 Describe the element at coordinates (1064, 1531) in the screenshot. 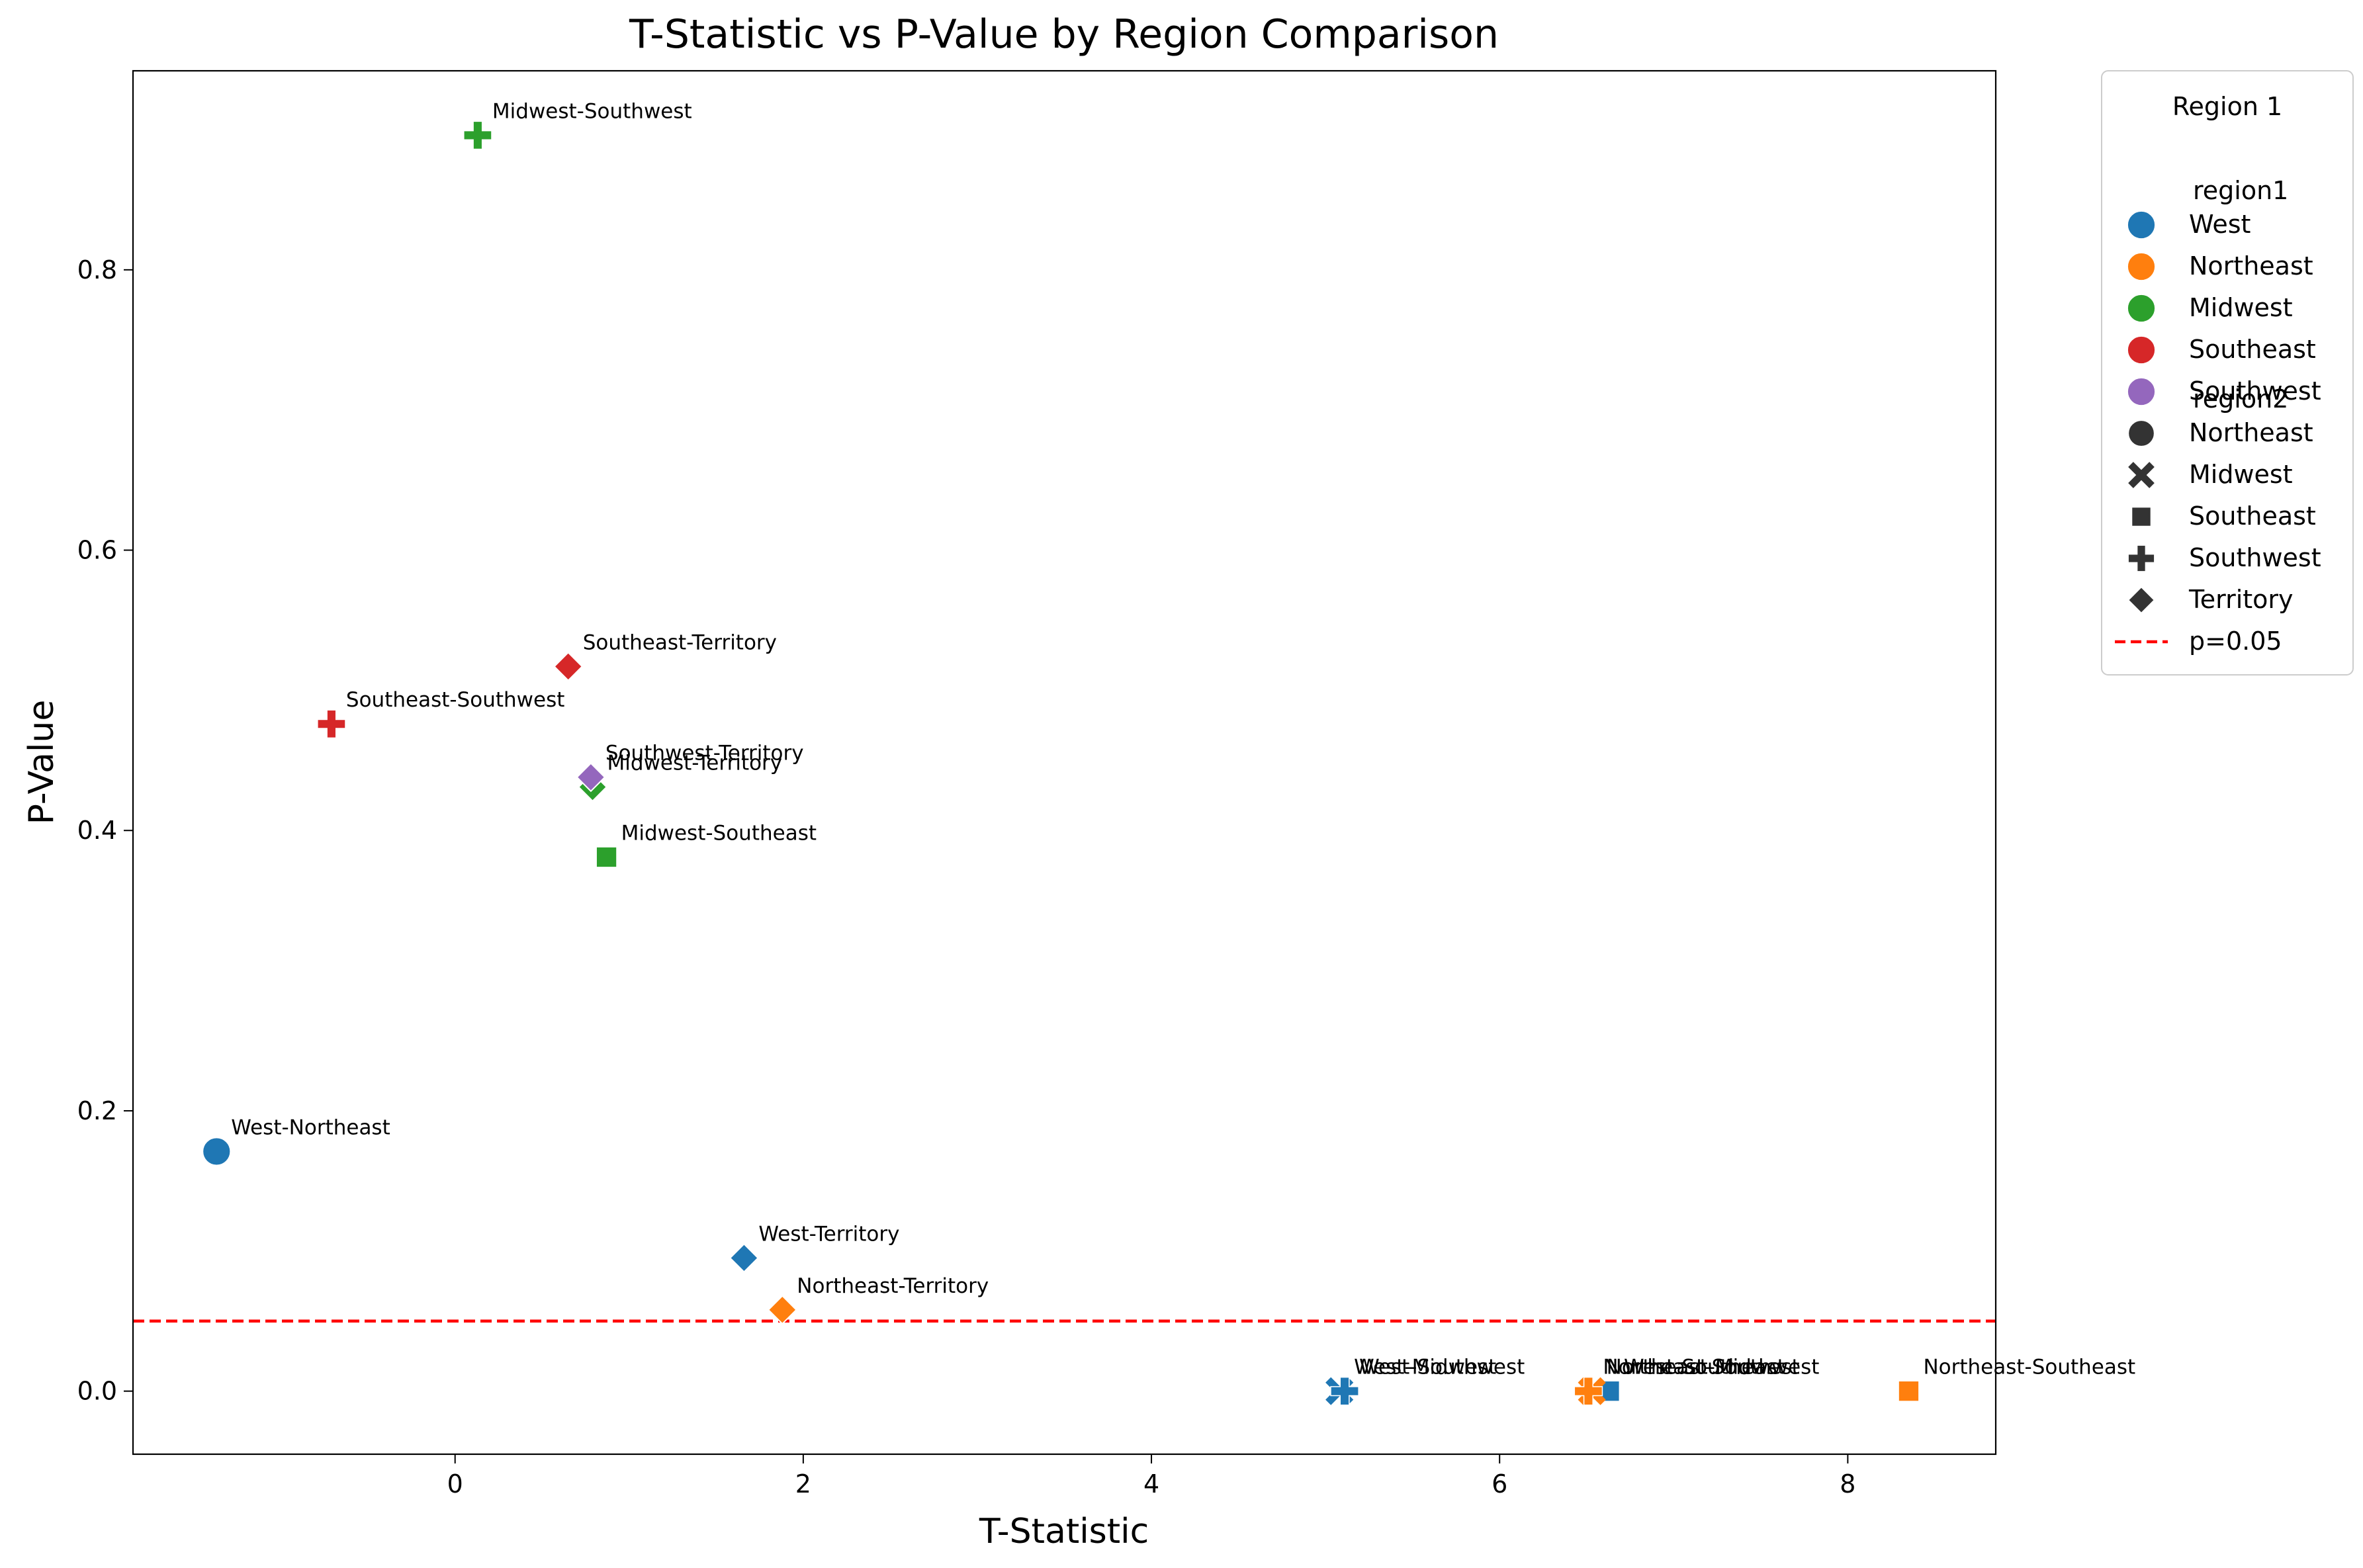

I see `x-axis-label: T-Statistic` at that location.